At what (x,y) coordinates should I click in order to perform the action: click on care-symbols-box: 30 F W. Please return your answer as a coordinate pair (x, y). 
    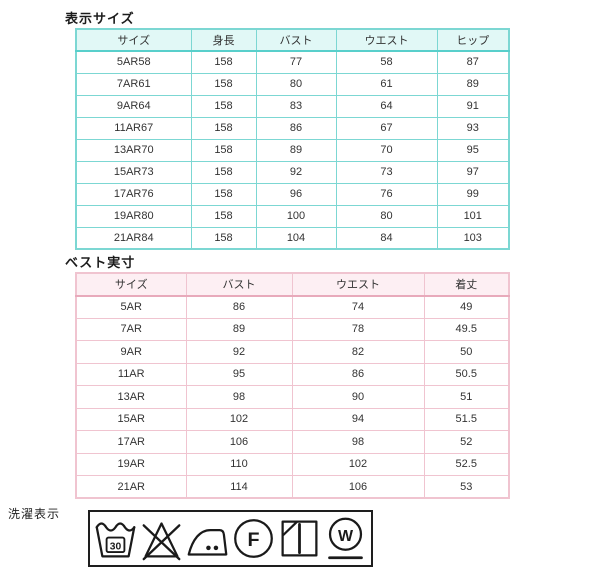
    Looking at the image, I should click on (230, 538).